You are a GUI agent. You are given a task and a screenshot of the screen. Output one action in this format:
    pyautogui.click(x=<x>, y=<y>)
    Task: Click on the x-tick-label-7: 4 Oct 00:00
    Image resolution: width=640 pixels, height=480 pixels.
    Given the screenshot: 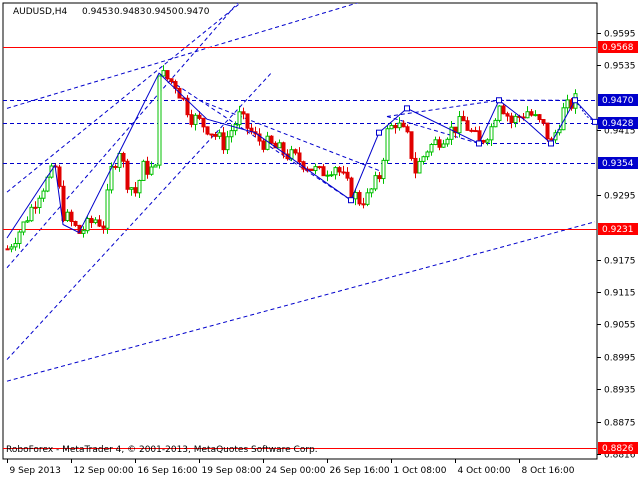 What is the action you would take?
    pyautogui.click(x=484, y=471)
    